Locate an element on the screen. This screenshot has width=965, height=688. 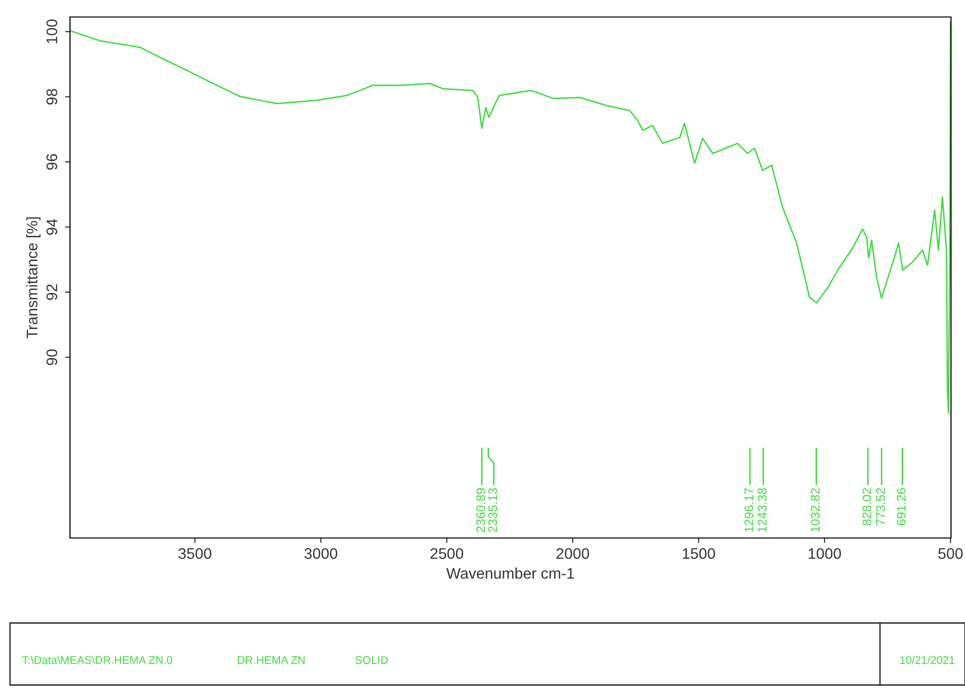
annotation: 2360.89 is located at coordinates (481, 510).